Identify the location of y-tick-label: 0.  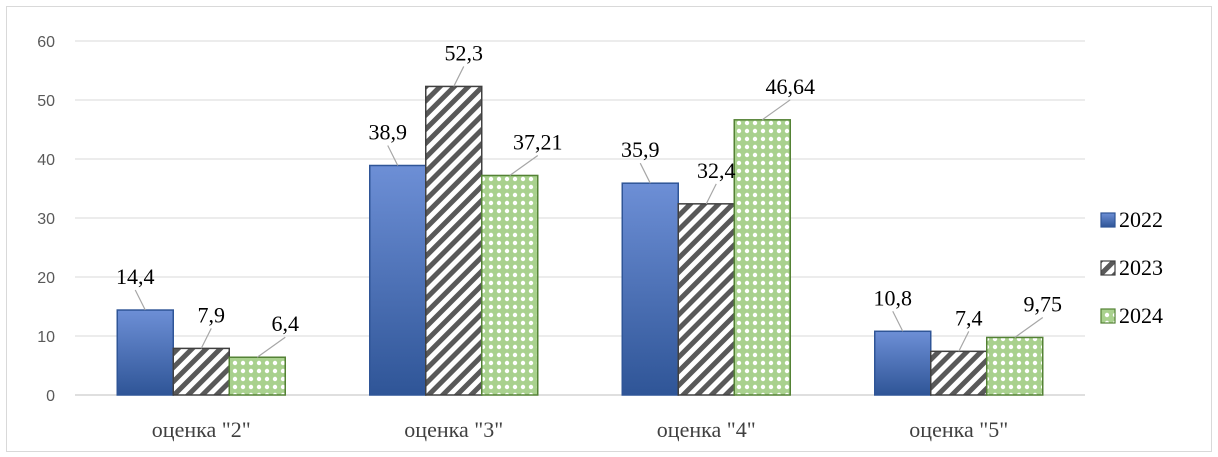
(50, 396).